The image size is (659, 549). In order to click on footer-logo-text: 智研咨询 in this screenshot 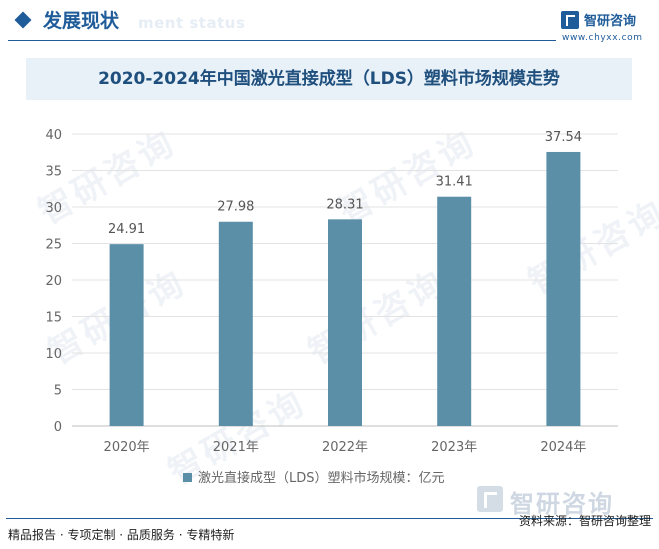, I will do `click(562, 504)`.